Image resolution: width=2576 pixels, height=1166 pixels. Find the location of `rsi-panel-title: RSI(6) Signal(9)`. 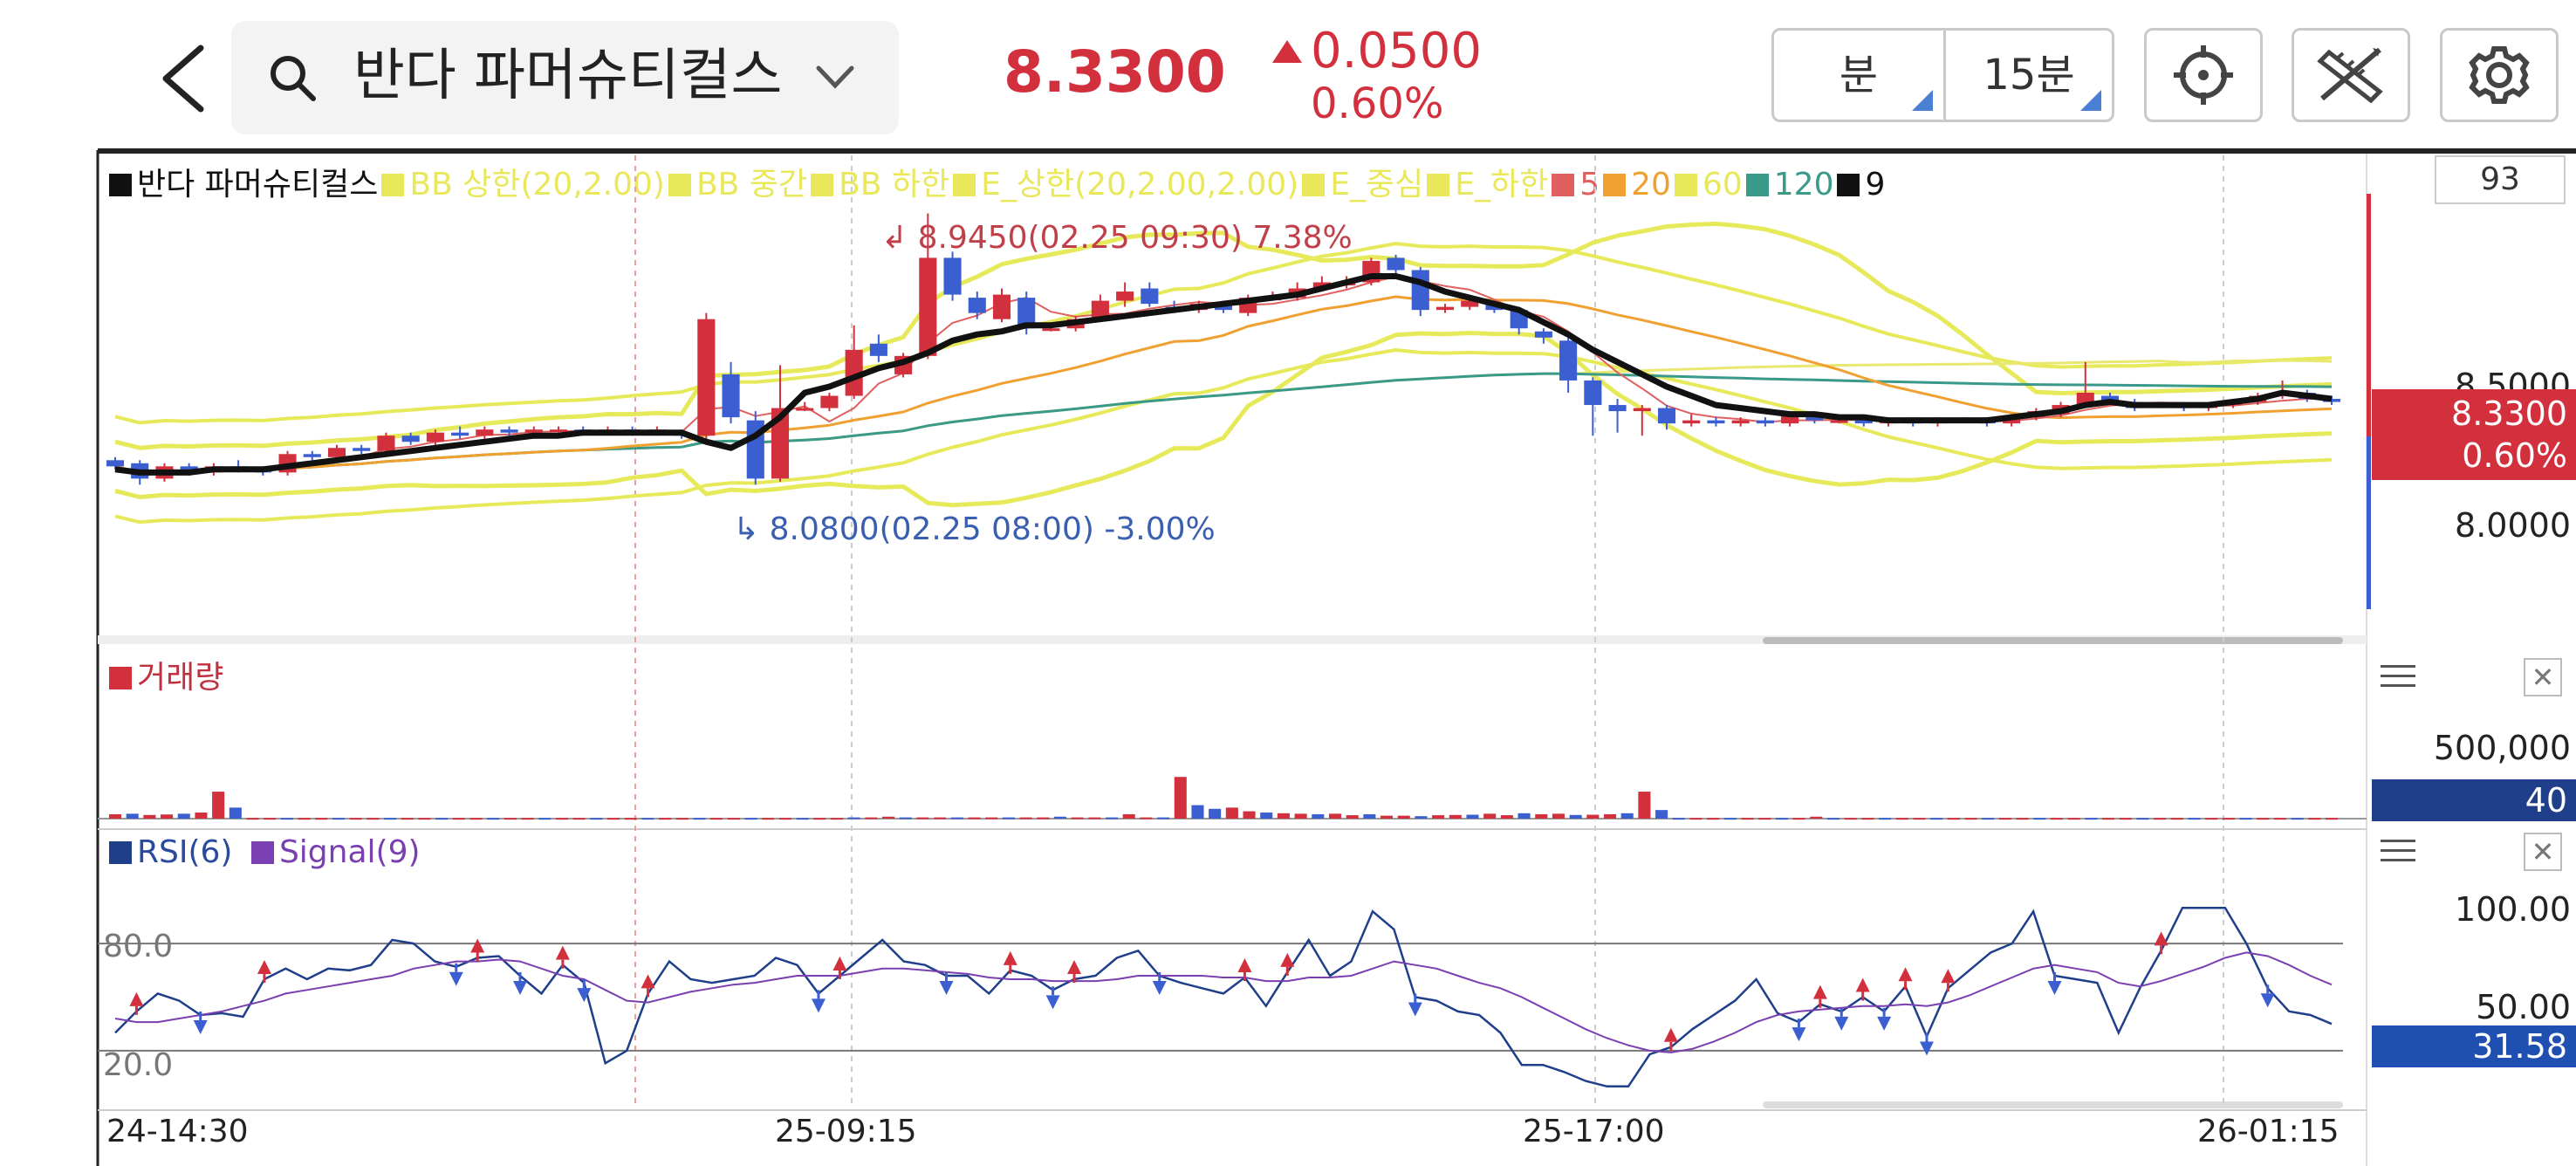

rsi-panel-title: RSI(6) Signal(9) is located at coordinates (265, 853).